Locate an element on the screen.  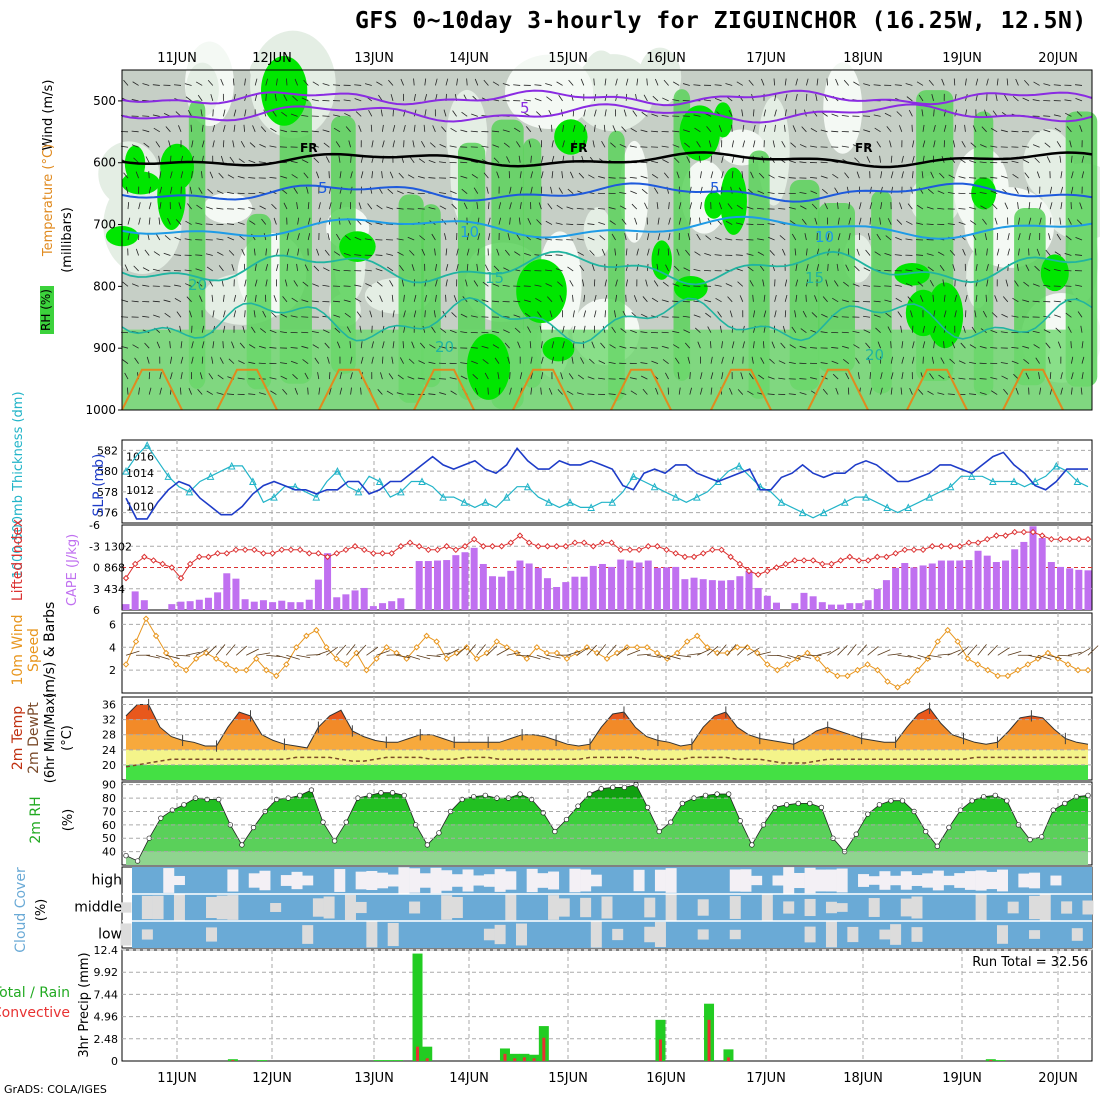
y-tick-label: 28 is located at coordinates (109, 735).